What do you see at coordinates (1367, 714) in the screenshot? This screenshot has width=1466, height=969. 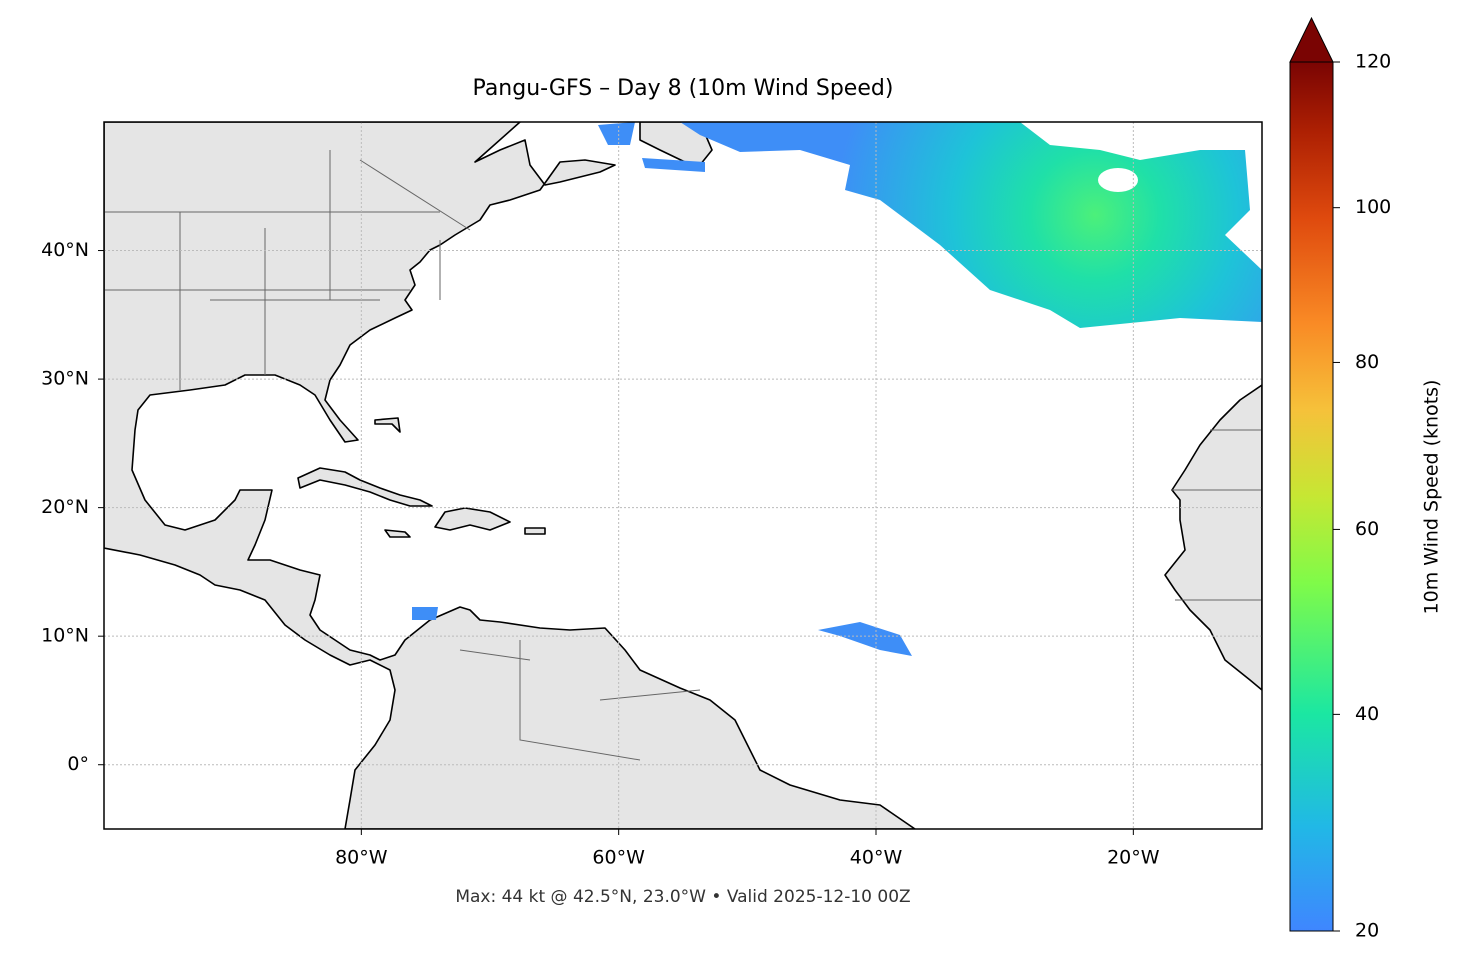 I see `colorbar-tick-label: 40` at bounding box center [1367, 714].